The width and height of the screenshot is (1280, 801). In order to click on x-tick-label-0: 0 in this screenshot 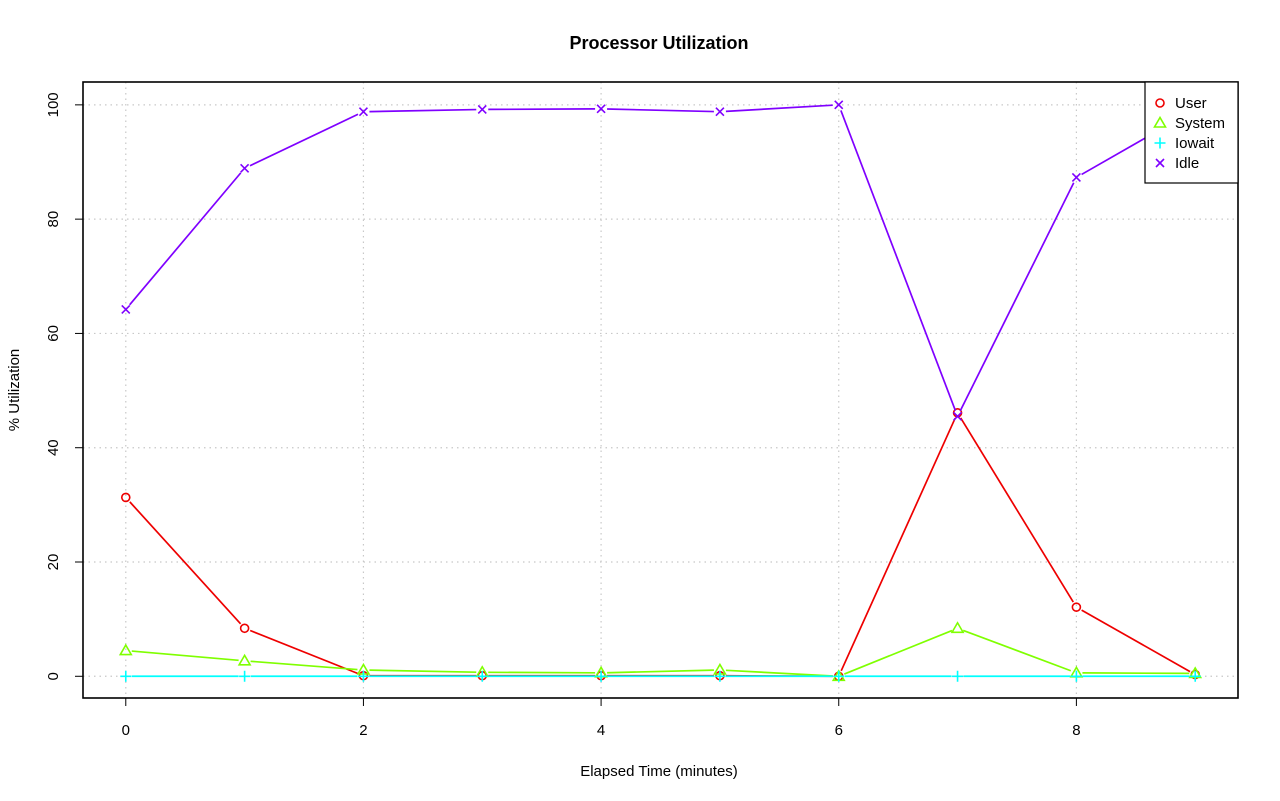, I will do `click(126, 730)`.